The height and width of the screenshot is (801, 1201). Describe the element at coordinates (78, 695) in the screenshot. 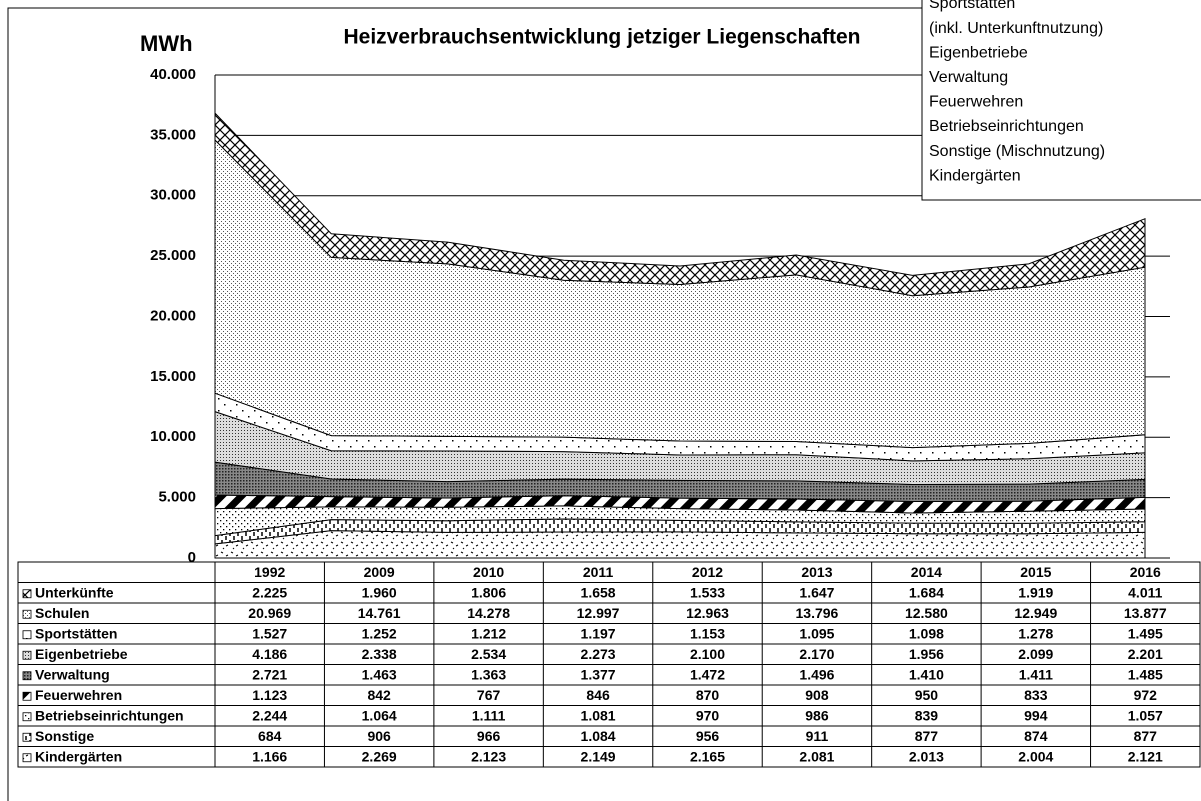

I see `row-label: Feuerwehren` at that location.